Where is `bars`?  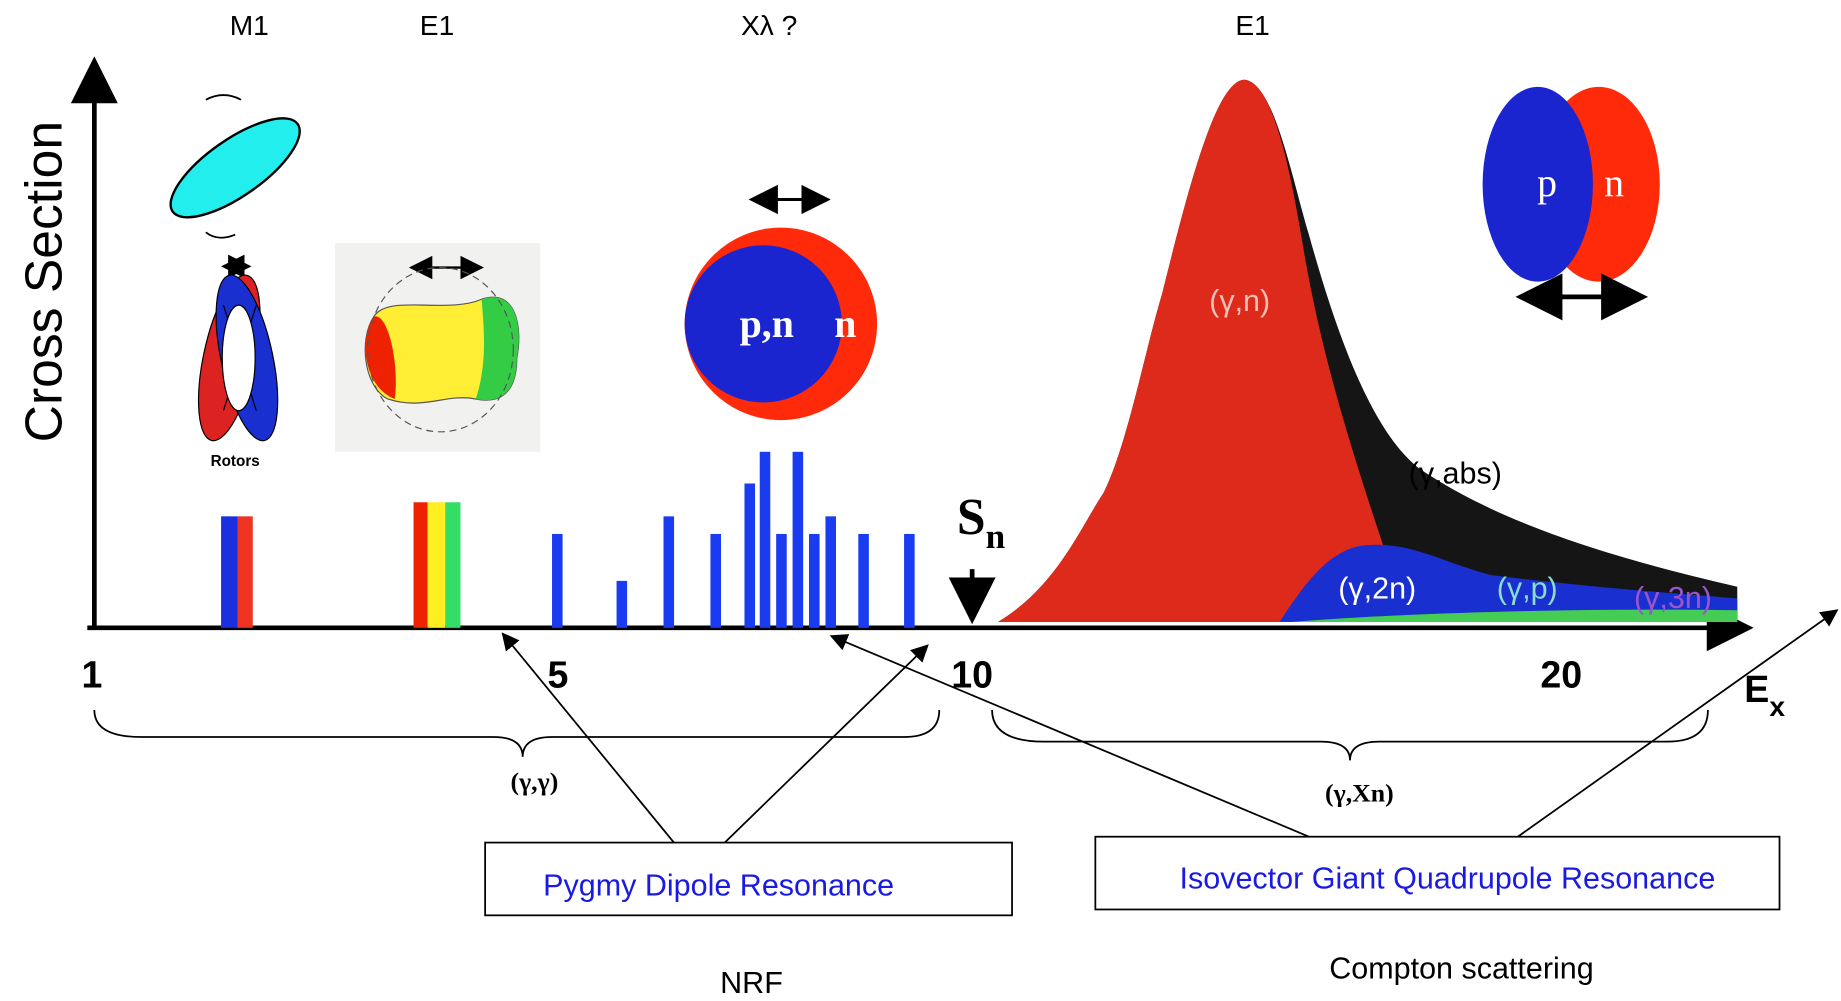 bars is located at coordinates (568, 539).